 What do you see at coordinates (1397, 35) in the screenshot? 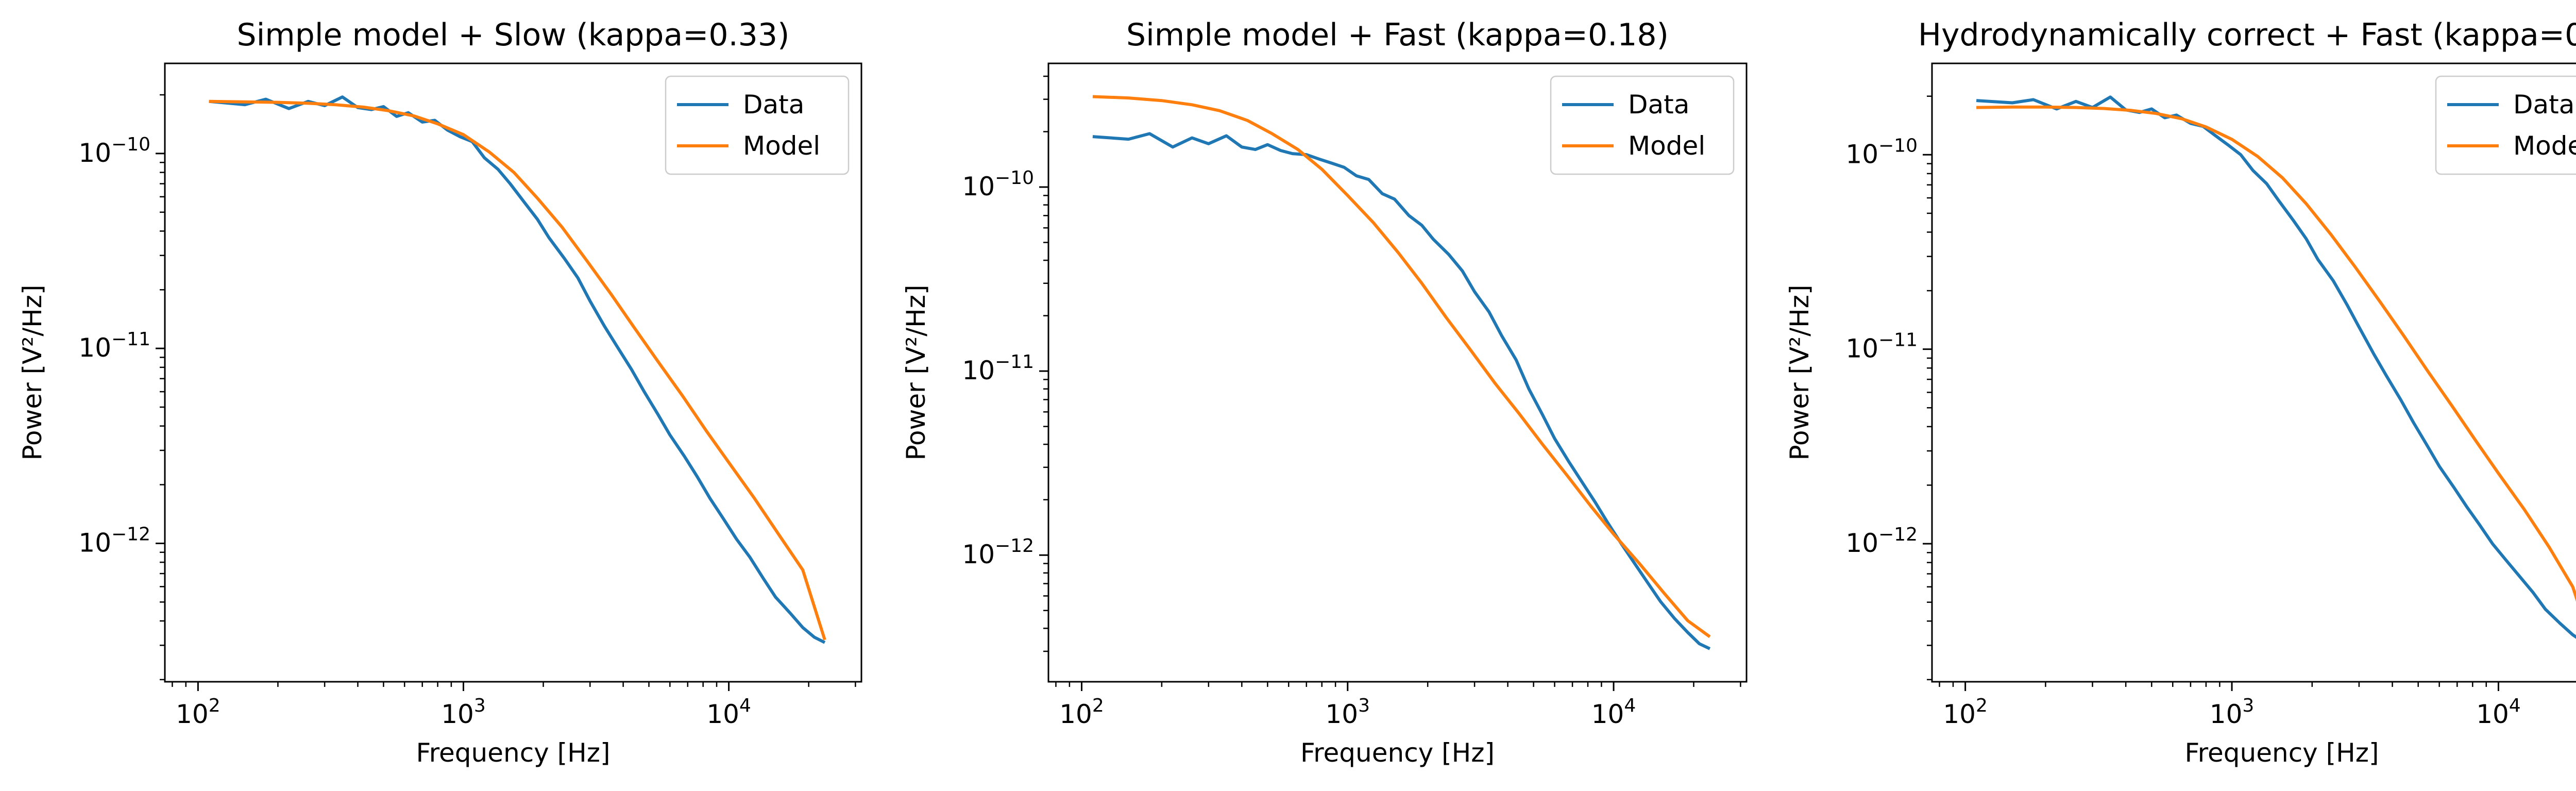
I see `chart-title: Simple model + Fast (kappa=0.18)` at bounding box center [1397, 35].